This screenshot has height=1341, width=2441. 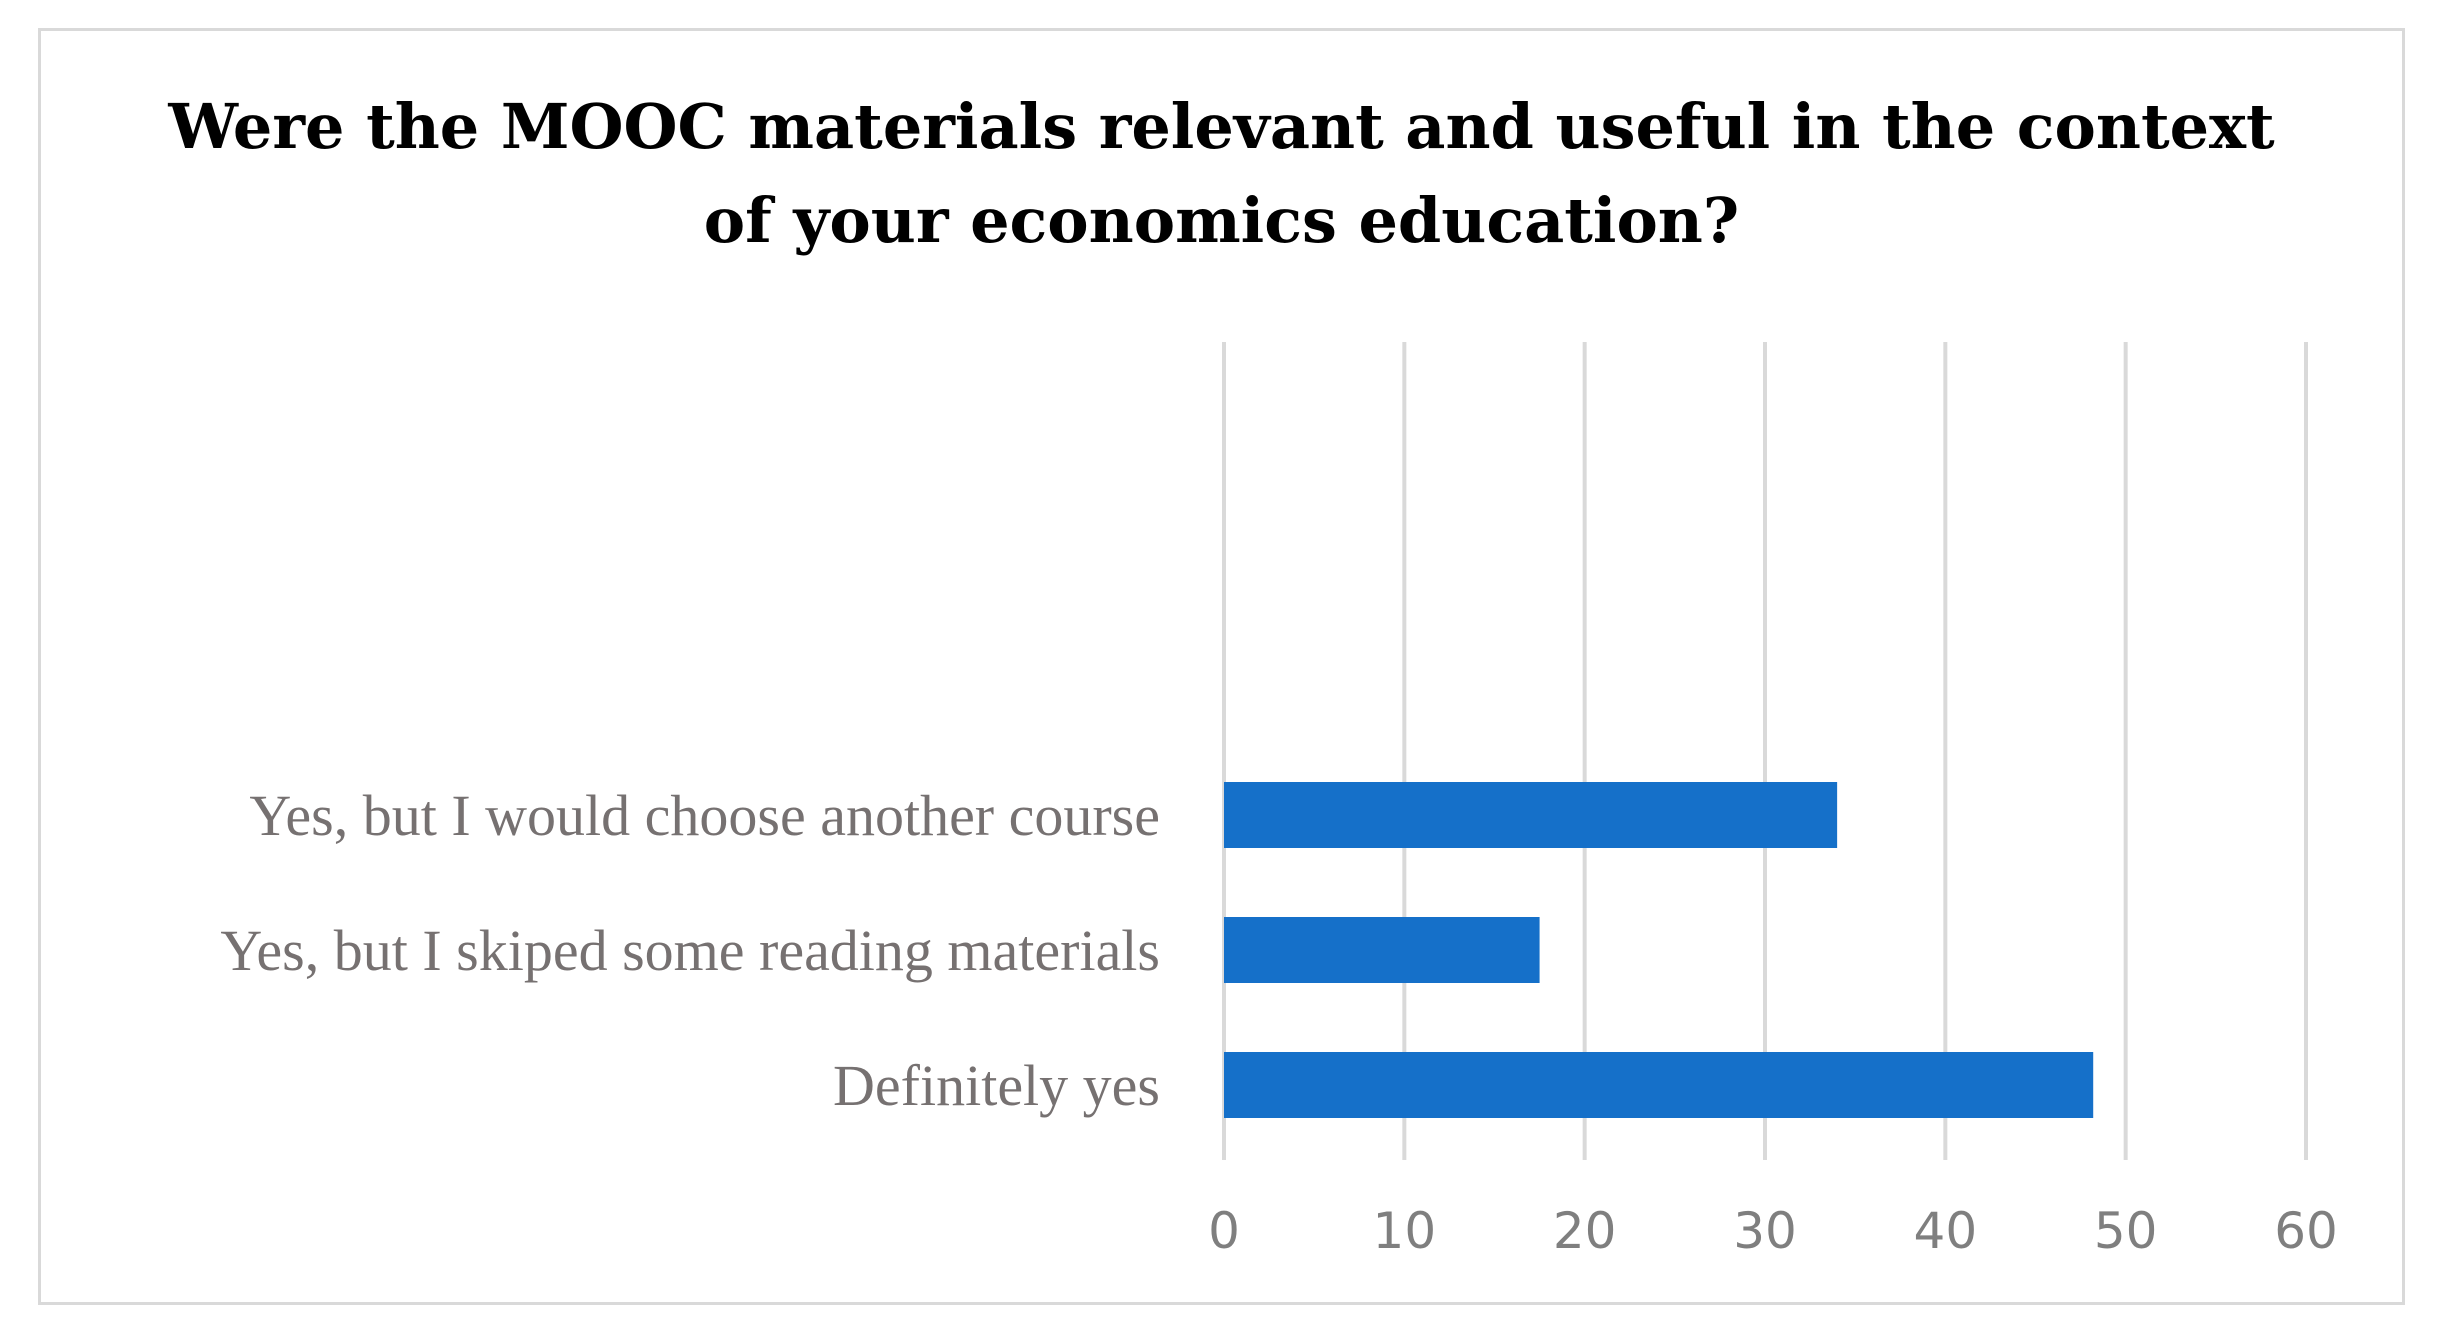 I want to click on chart-title-line-2: of your economics education?, so click(x=1221, y=220).